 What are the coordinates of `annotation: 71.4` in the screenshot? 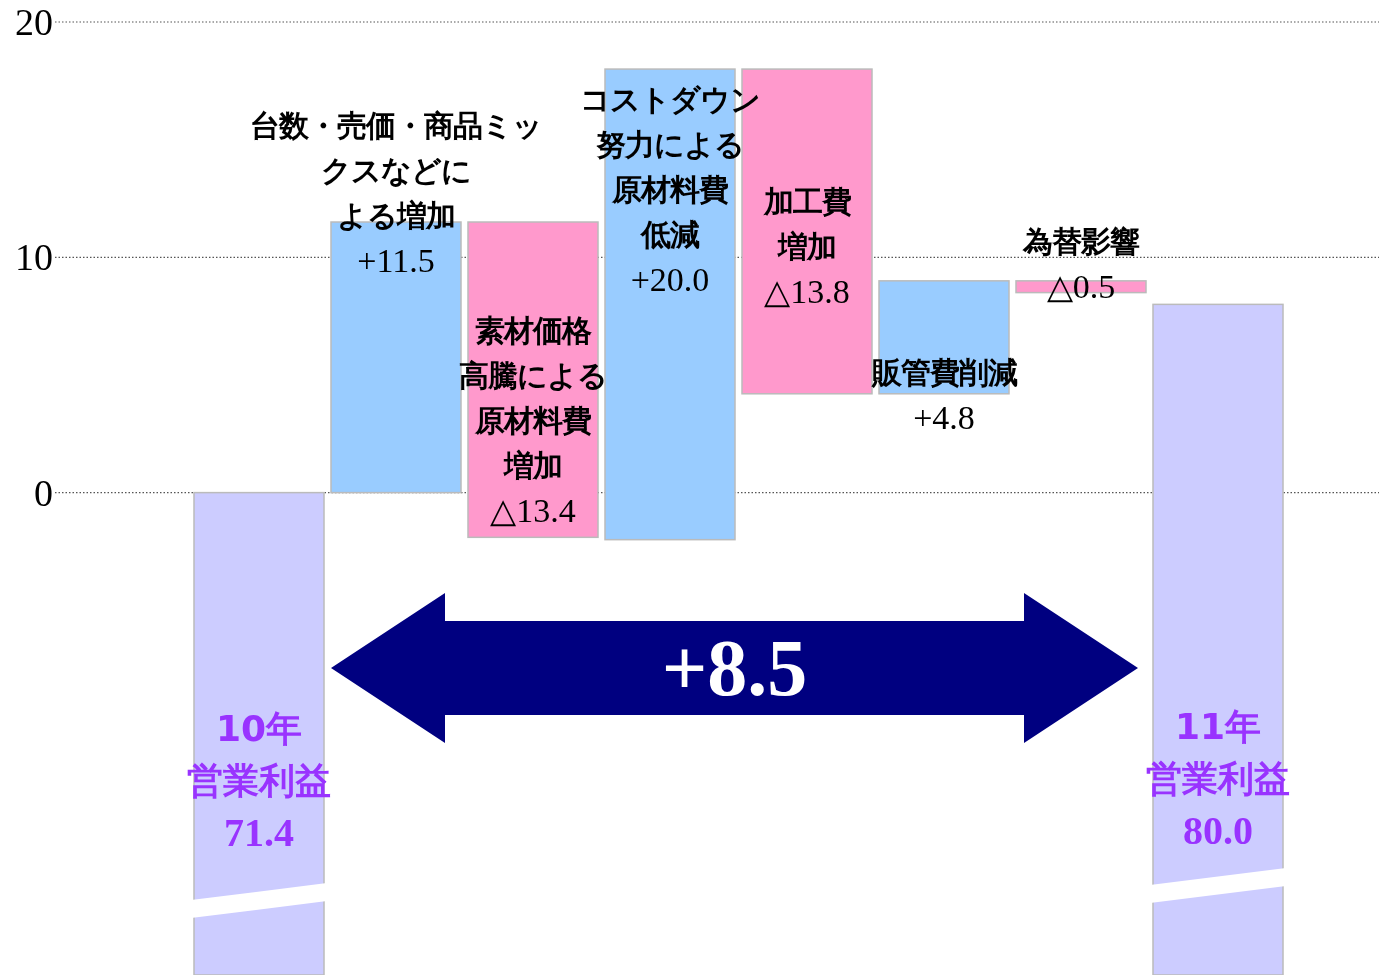 It's located at (259, 832).